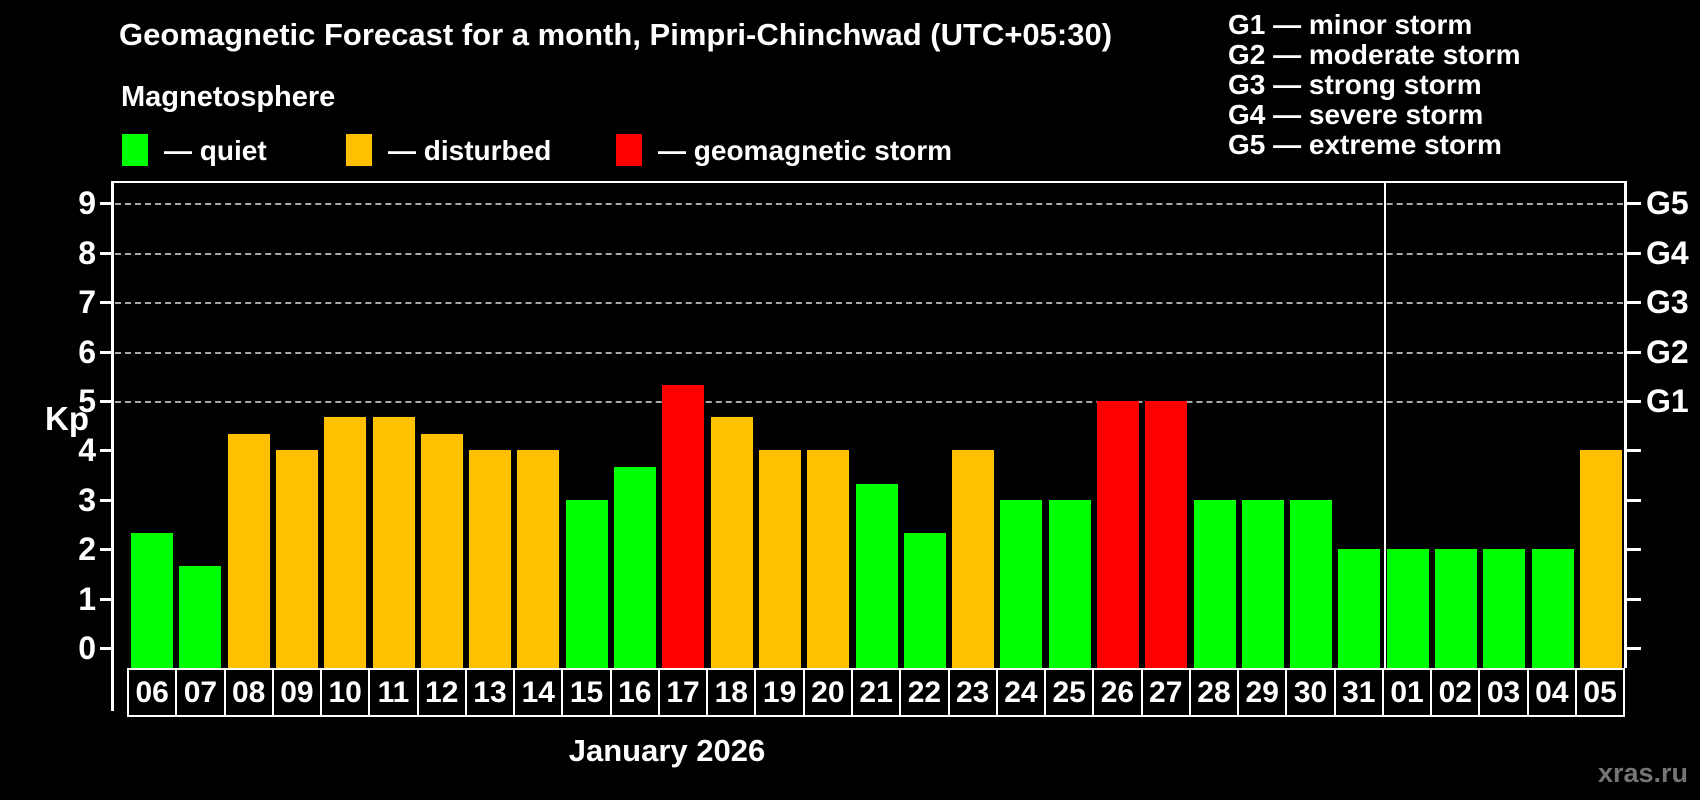 Image resolution: width=1700 pixels, height=800 pixels. What do you see at coordinates (87, 598) in the screenshot?
I see `y-tick-label: 1` at bounding box center [87, 598].